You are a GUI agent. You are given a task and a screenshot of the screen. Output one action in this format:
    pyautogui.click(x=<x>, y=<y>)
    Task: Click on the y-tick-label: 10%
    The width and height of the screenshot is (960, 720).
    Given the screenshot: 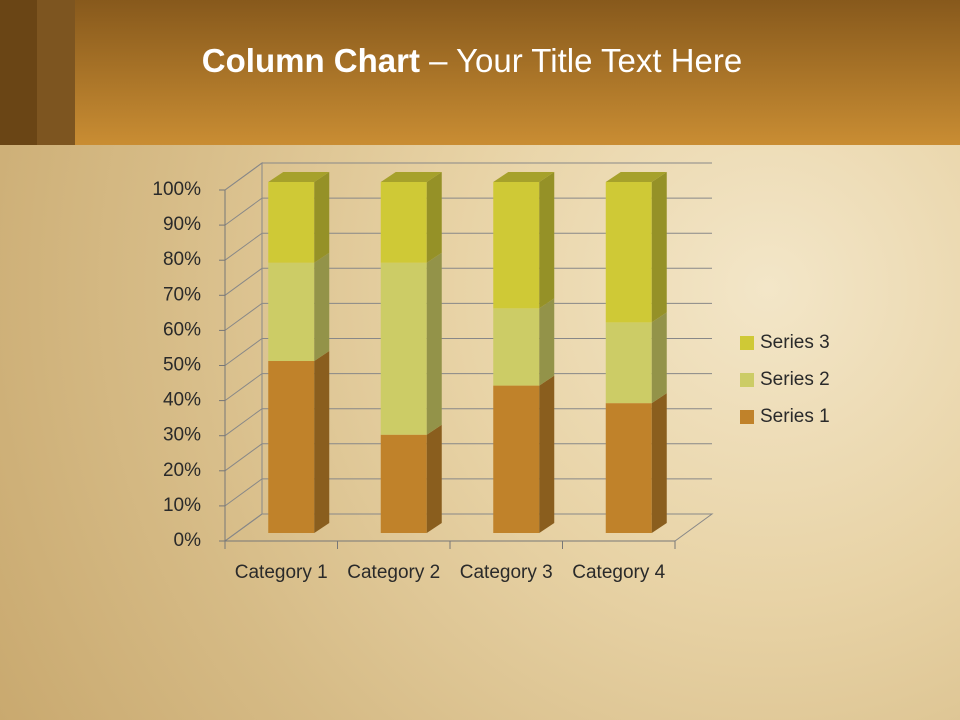 What is the action you would take?
    pyautogui.click(x=182, y=505)
    